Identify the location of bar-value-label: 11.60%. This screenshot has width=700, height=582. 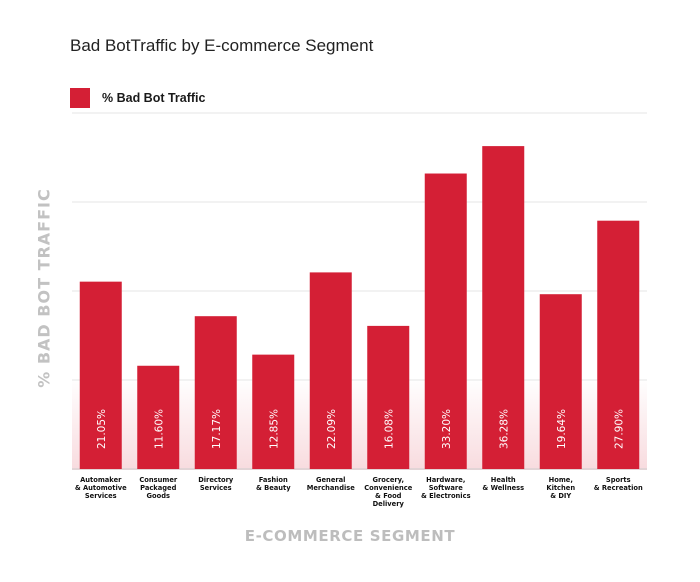
(159, 429).